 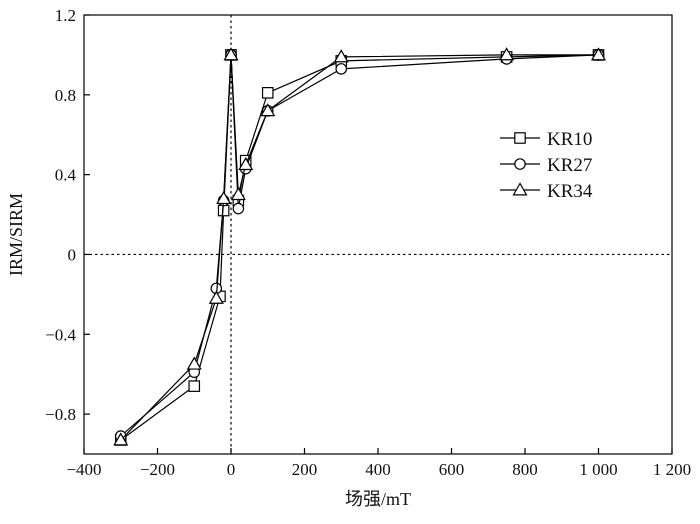 I want to click on x-tick-label: 0, so click(x=231, y=469).